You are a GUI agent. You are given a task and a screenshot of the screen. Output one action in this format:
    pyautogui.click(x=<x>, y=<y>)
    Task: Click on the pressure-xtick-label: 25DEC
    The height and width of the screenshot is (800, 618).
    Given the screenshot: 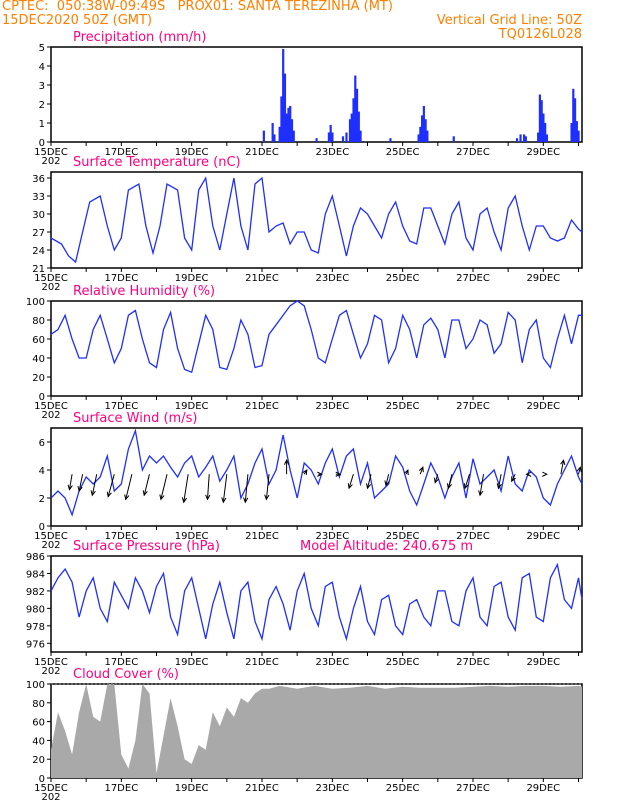 What is the action you would take?
    pyautogui.click(x=403, y=662)
    